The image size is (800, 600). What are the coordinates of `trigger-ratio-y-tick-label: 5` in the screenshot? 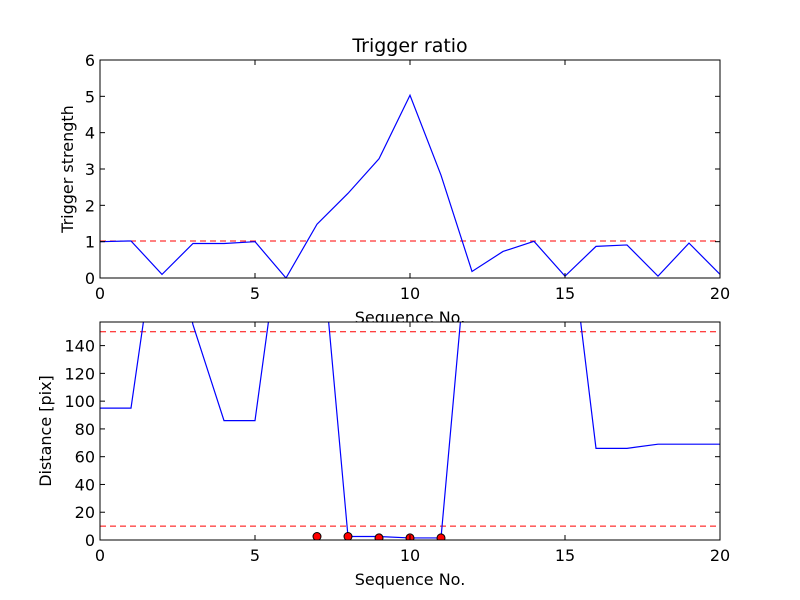 It's located at (90, 96).